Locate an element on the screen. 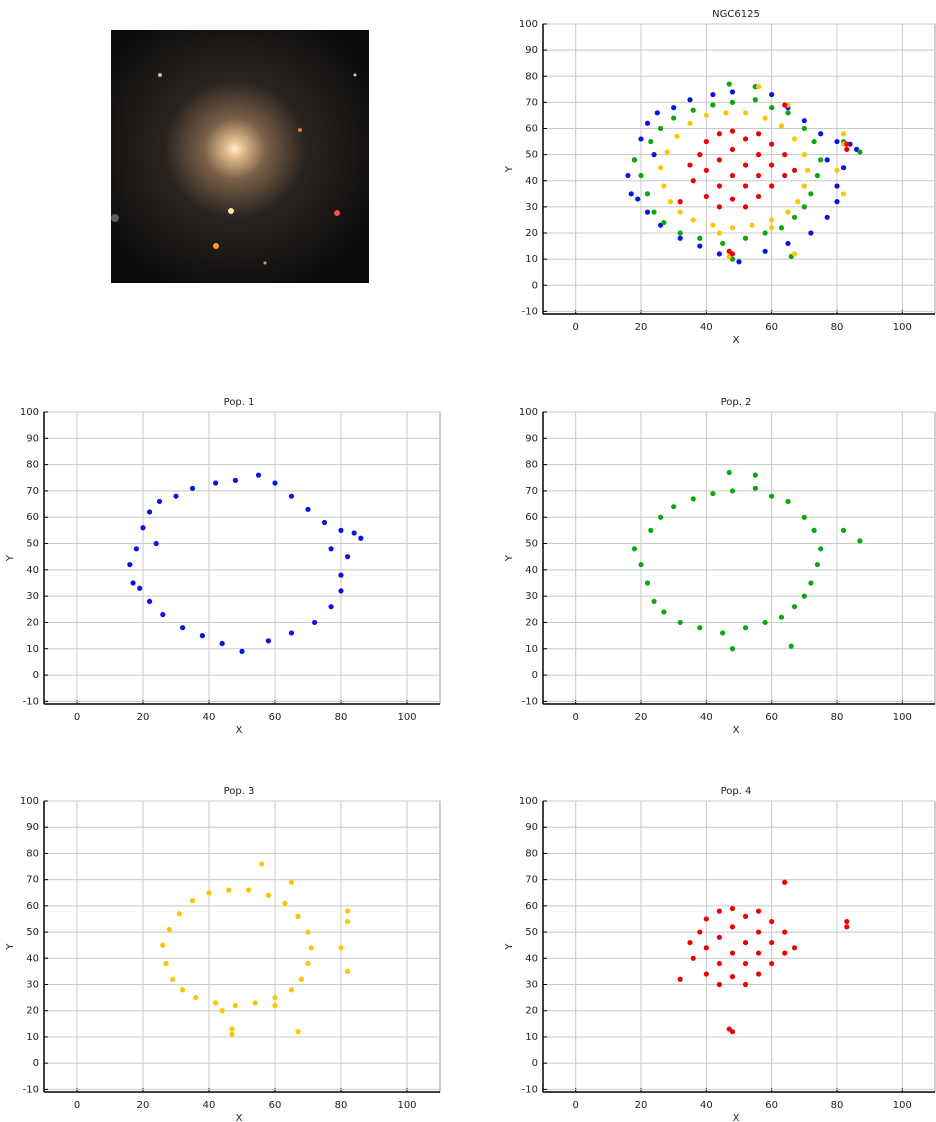  y-tick-label: 40 is located at coordinates (531, 958).